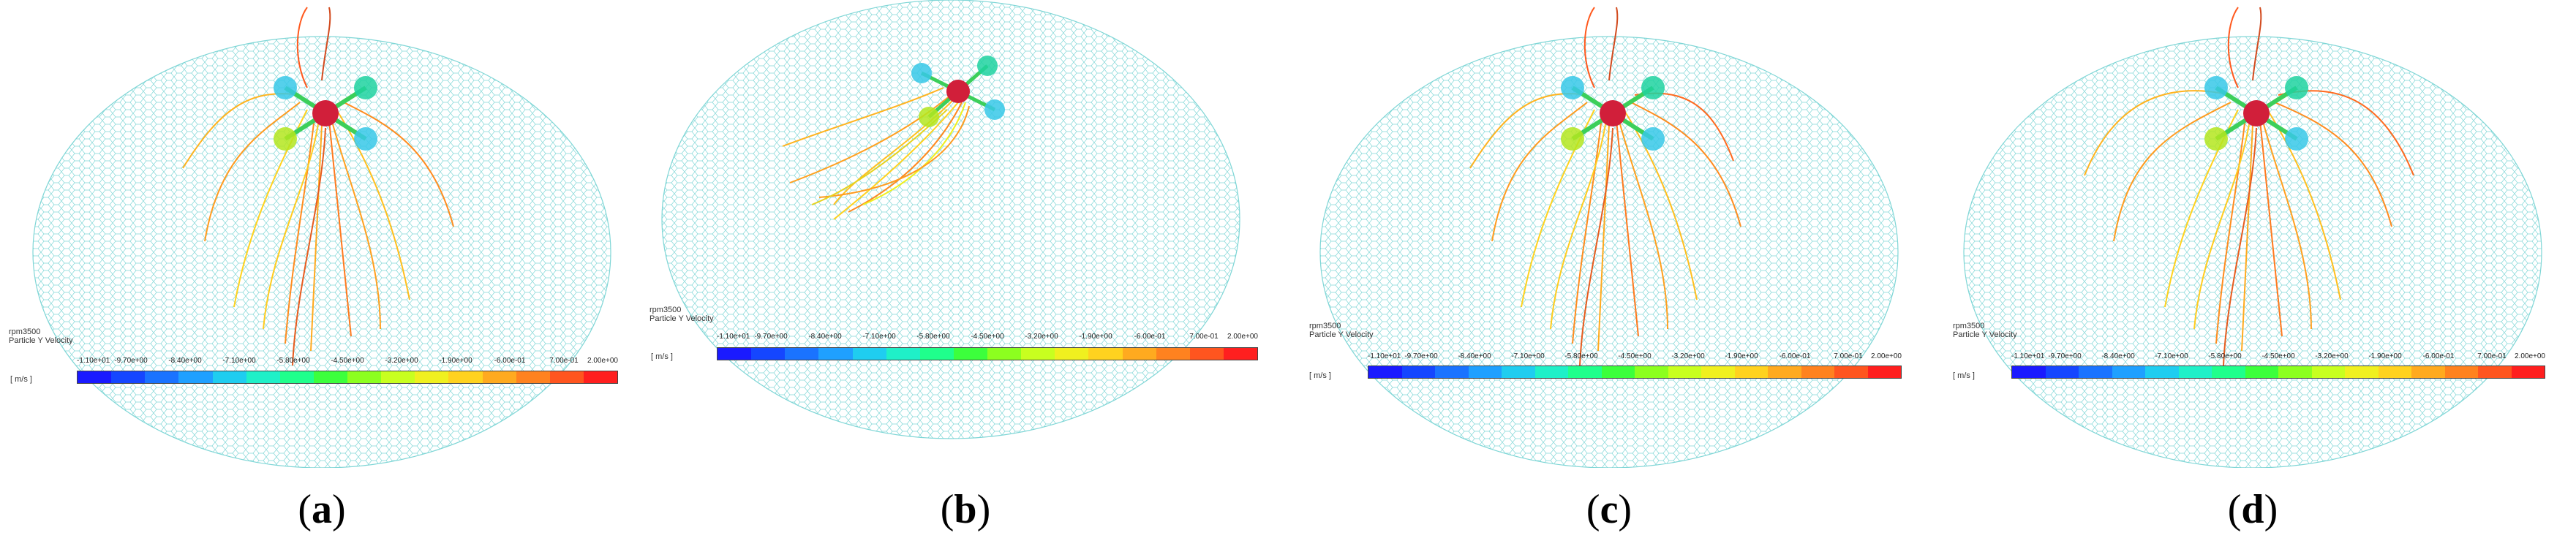 This screenshot has height=549, width=2576. I want to click on colorbar-tick-label: -3.20e+00, so click(401, 361).